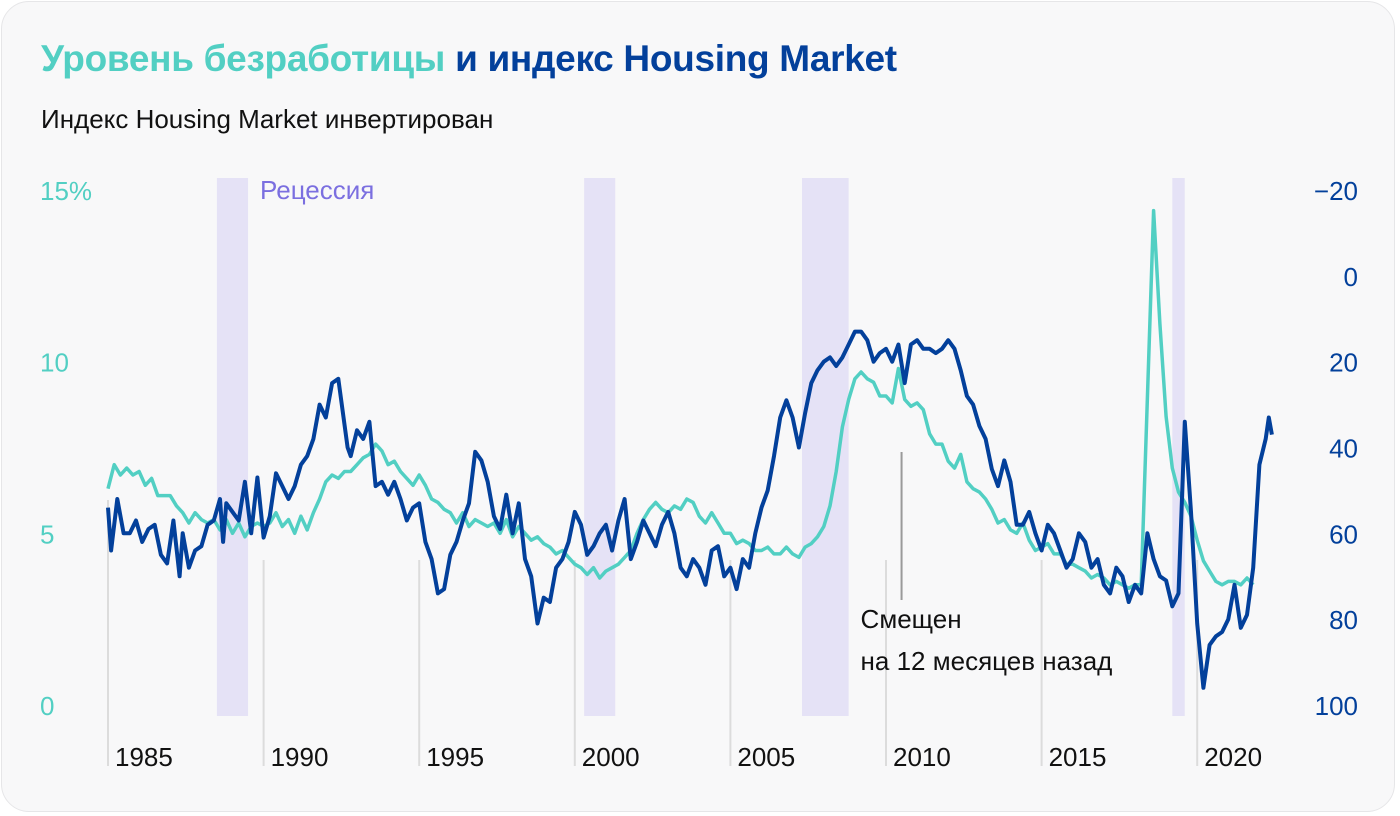 The image size is (1400, 816). What do you see at coordinates (1233, 757) in the screenshot?
I see `x-tick-label: 2020` at bounding box center [1233, 757].